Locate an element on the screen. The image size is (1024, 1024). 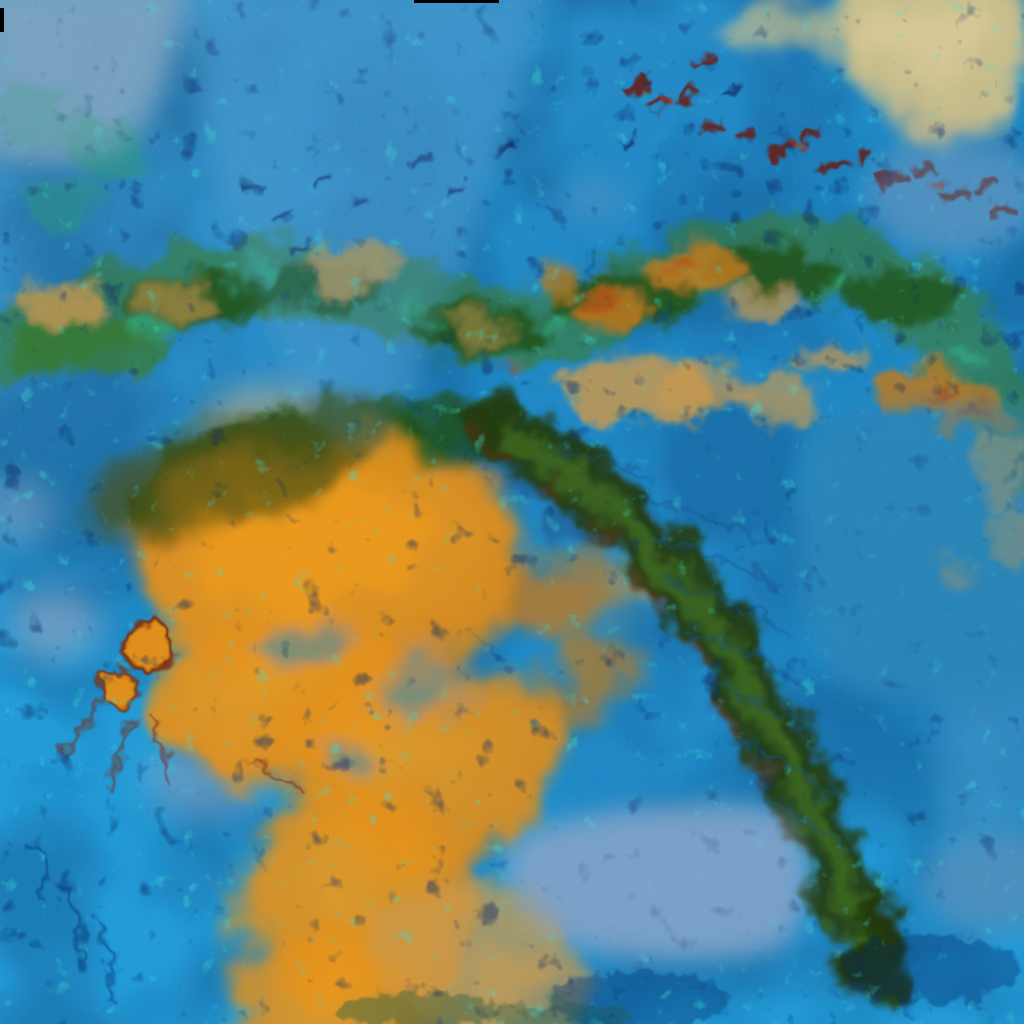
black-line-artifact is located at coordinates (456, 1).